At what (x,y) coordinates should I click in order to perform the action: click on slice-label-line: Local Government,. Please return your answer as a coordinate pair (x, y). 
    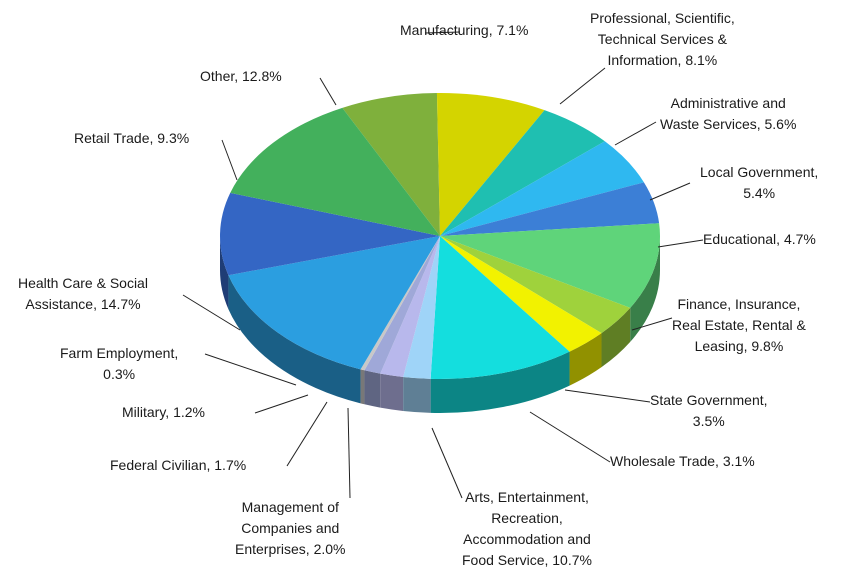
    Looking at the image, I should click on (759, 172).